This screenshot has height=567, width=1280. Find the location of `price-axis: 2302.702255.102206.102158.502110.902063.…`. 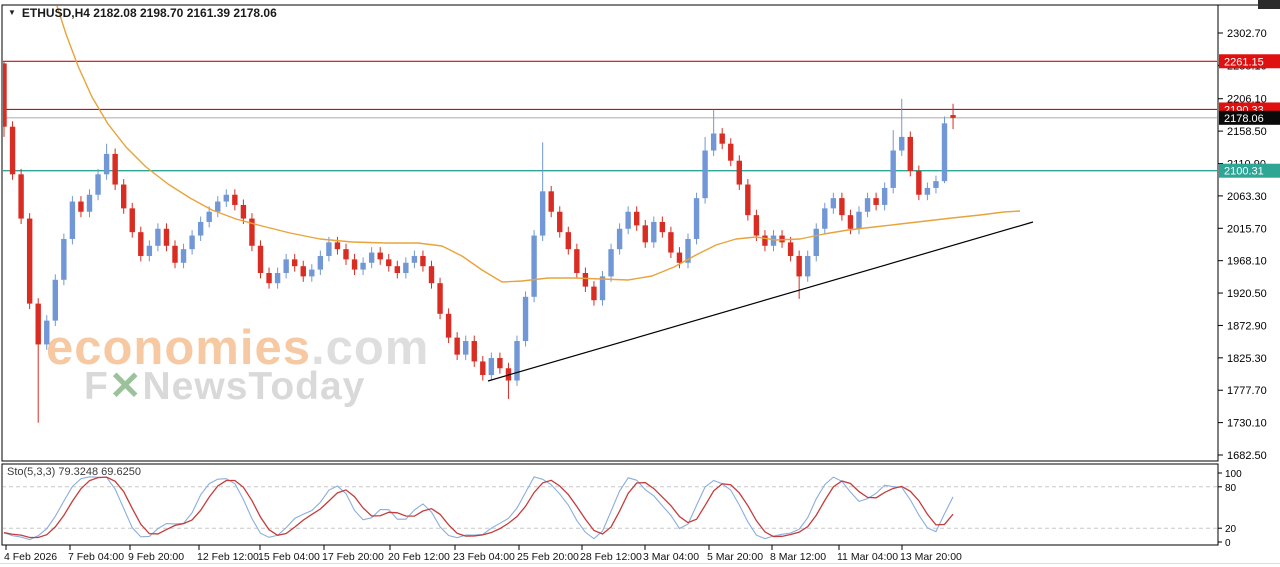

price-axis: 2302.702255.102206.102158.502110.902063.… is located at coordinates (1249, 245).